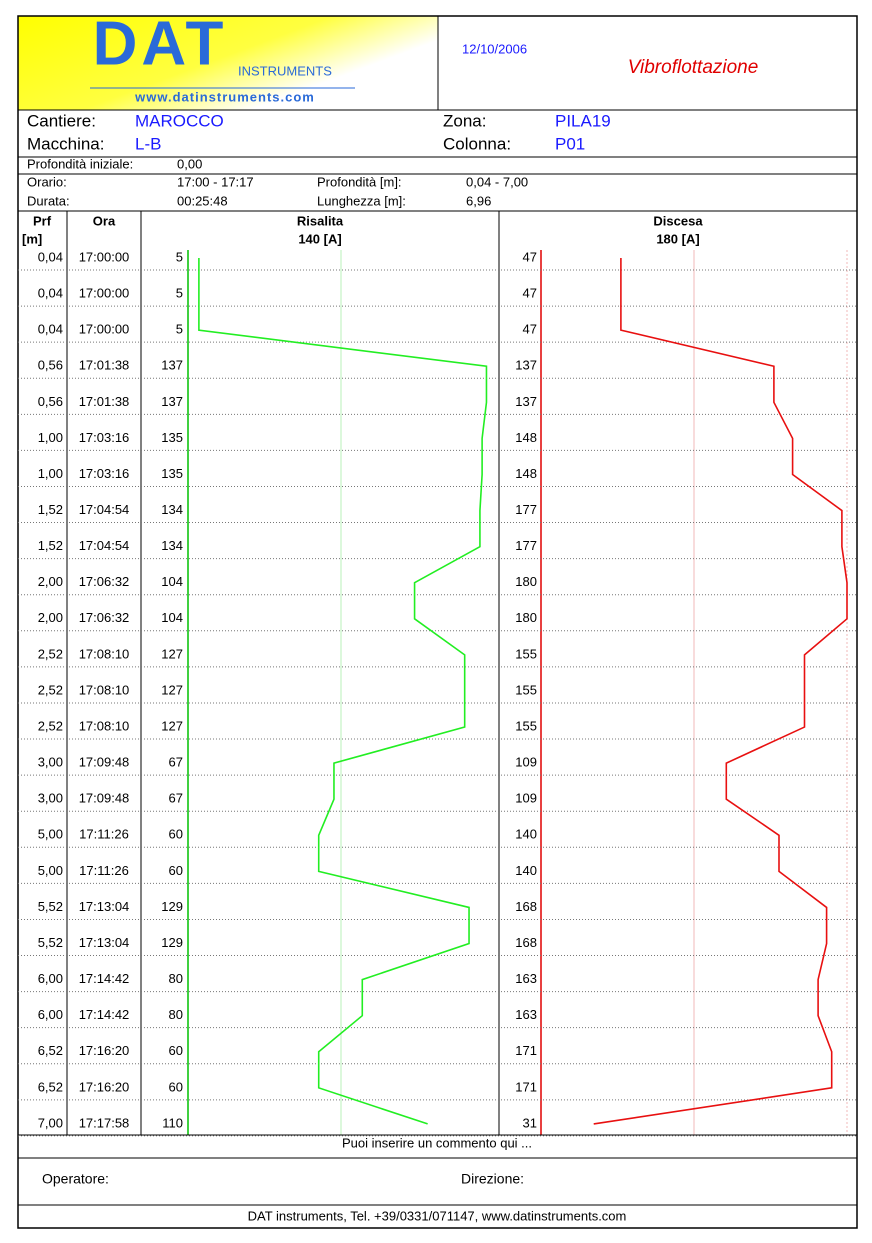 This screenshot has width=872, height=1243. What do you see at coordinates (492, 1179) in the screenshot?
I see `label: Direzione:` at bounding box center [492, 1179].